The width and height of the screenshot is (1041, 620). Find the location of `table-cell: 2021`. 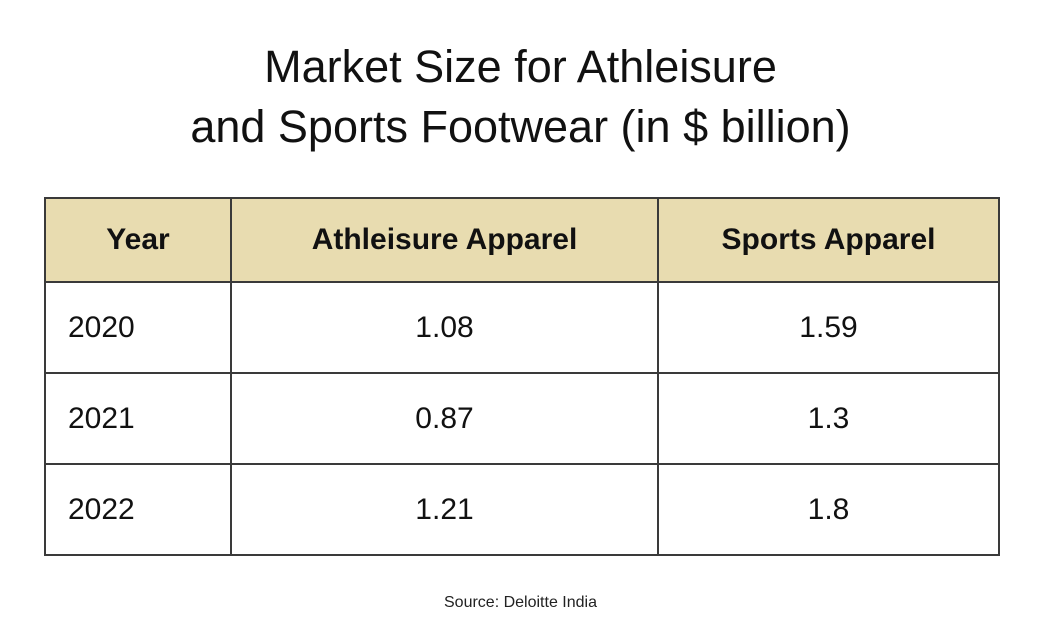

table-cell: 2021 is located at coordinates (138, 418).